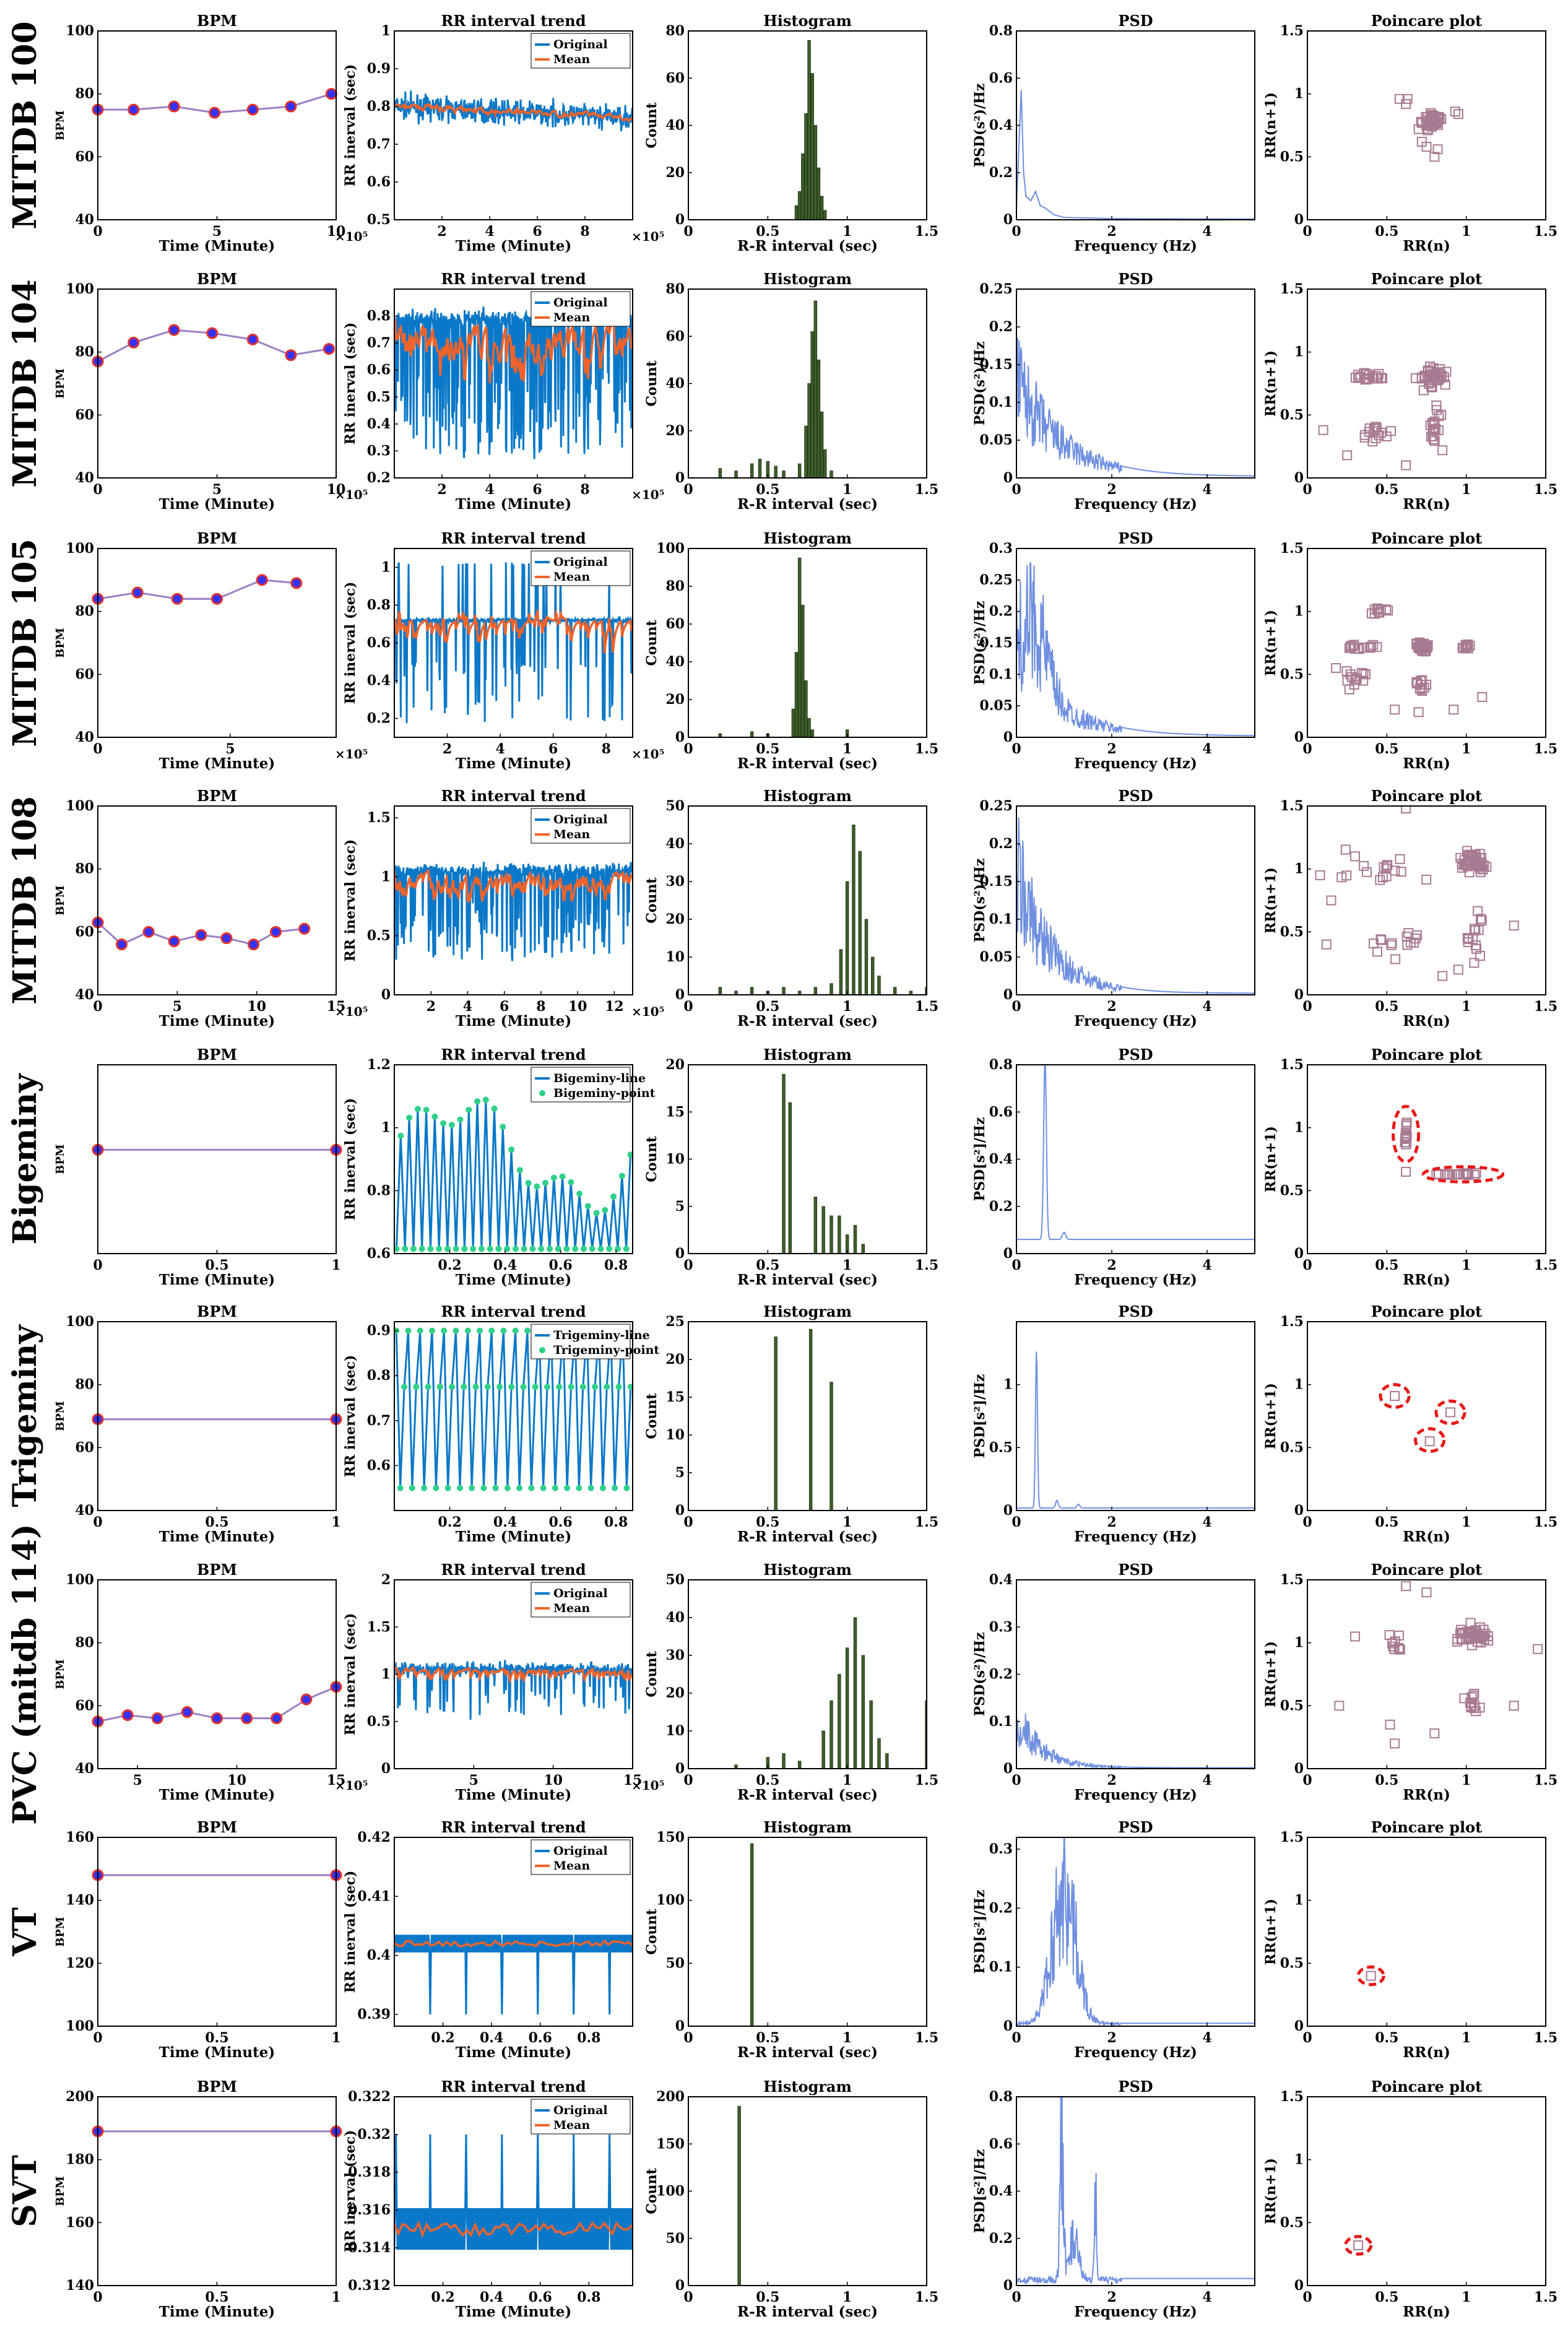  I want to click on panel-title: Poincare plot, so click(1426, 21).